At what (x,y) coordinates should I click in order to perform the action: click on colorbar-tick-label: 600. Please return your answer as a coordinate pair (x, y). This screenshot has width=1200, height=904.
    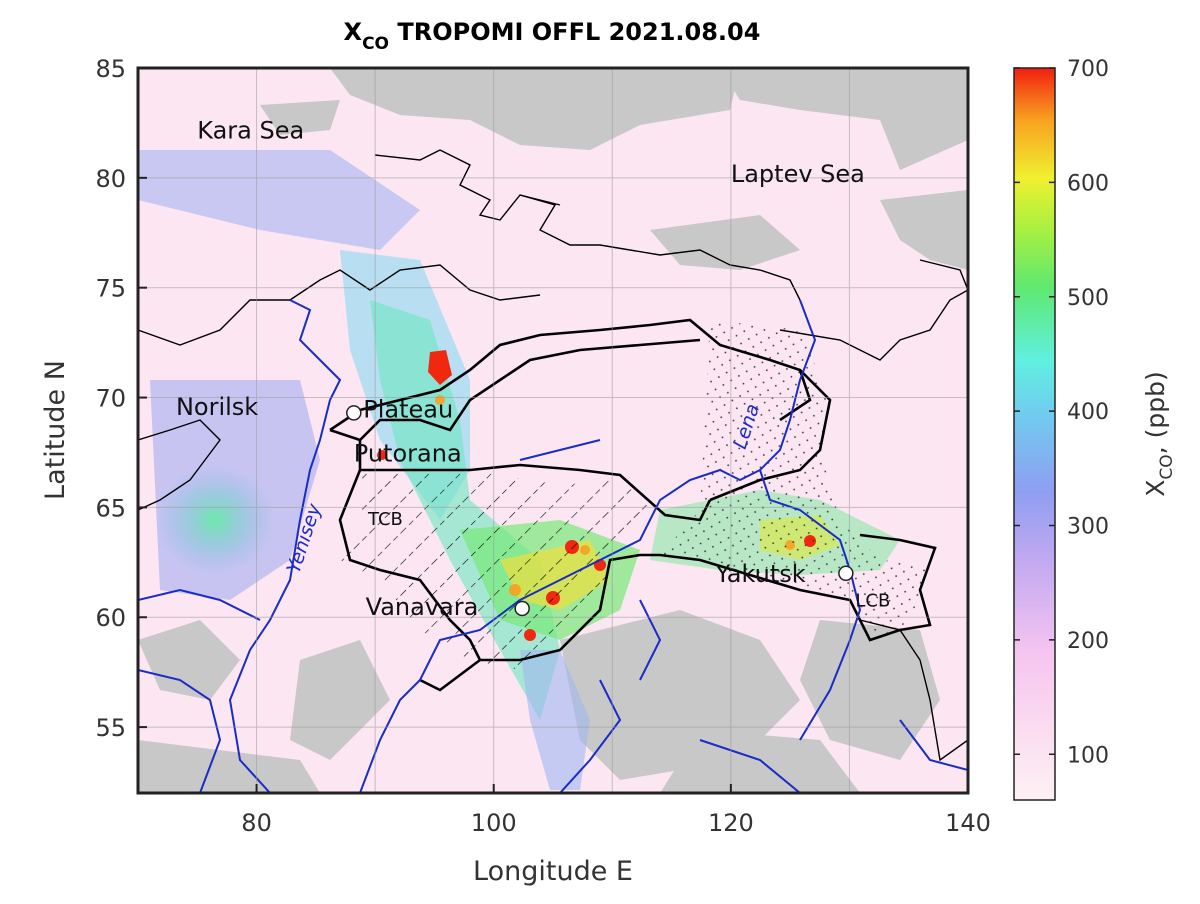
    Looking at the image, I should click on (1088, 183).